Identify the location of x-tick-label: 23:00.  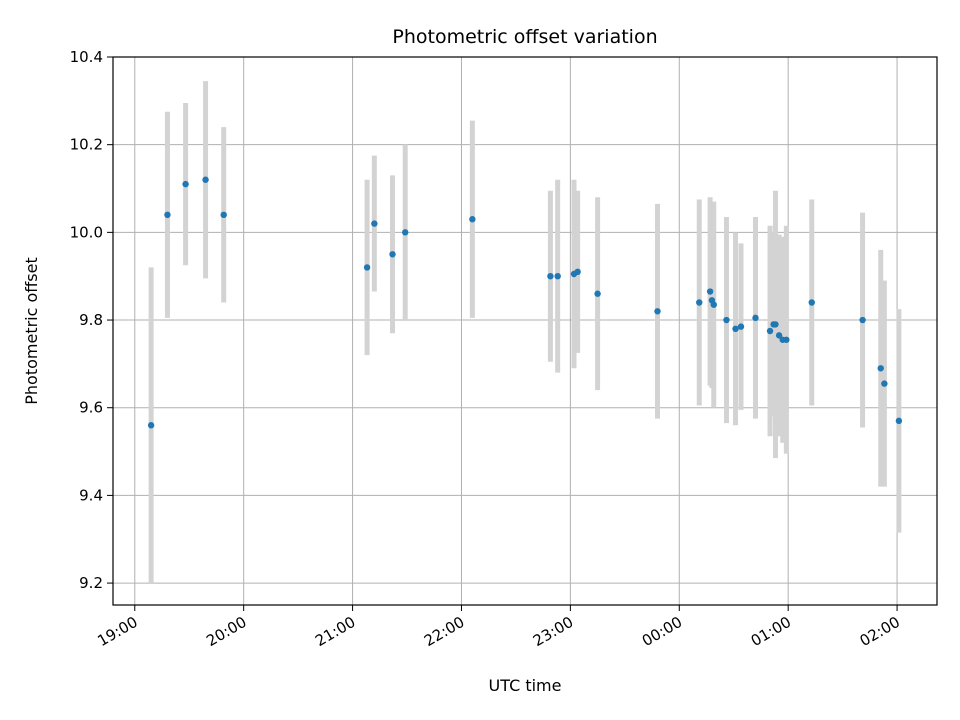
(553, 631).